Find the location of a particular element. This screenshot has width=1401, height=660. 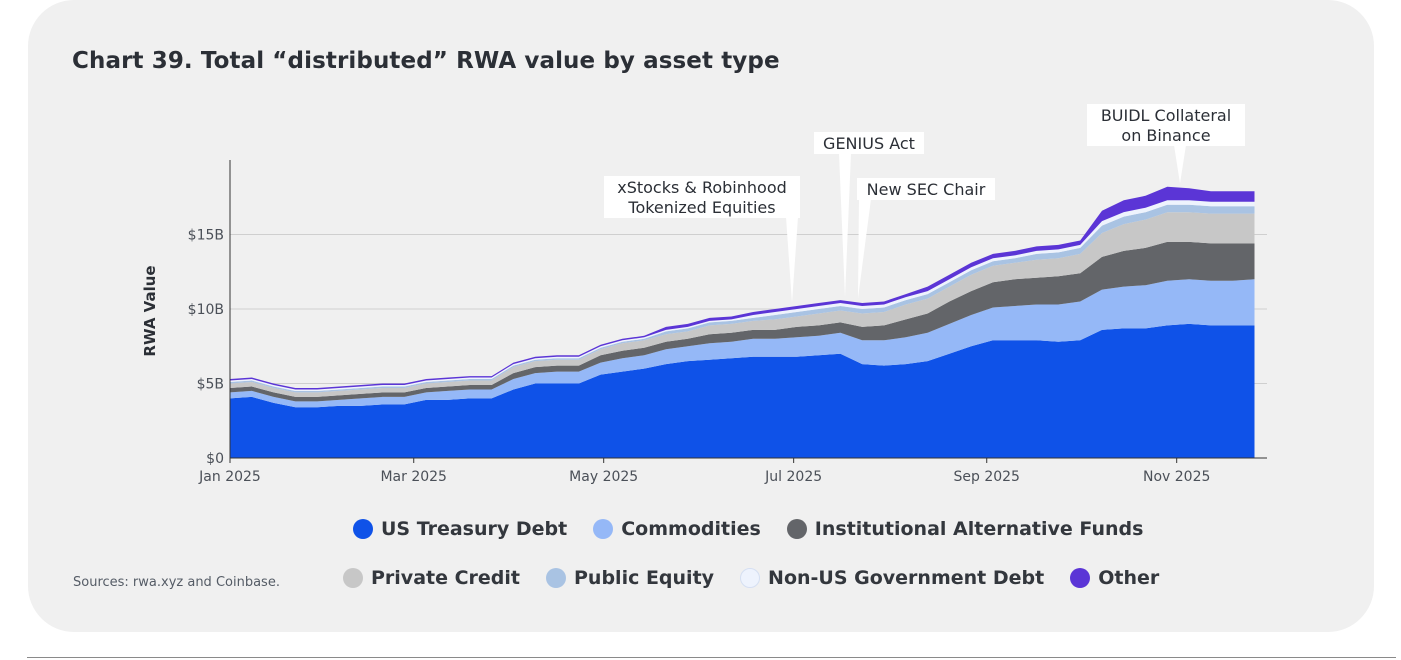

x-tick-label: Jan 2025 is located at coordinates (229, 477).